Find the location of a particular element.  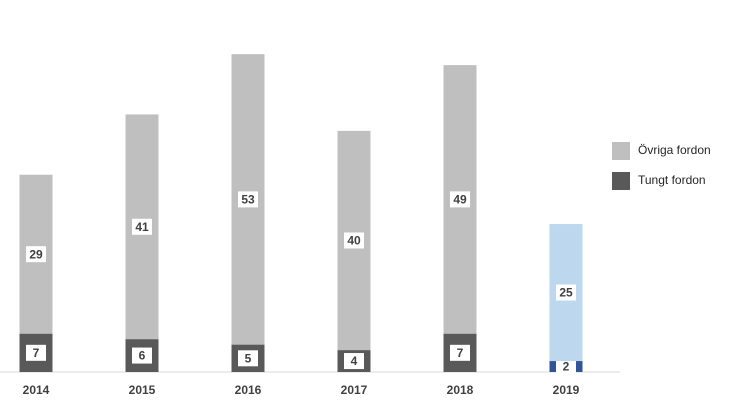

value-label: 25 is located at coordinates (566, 293).